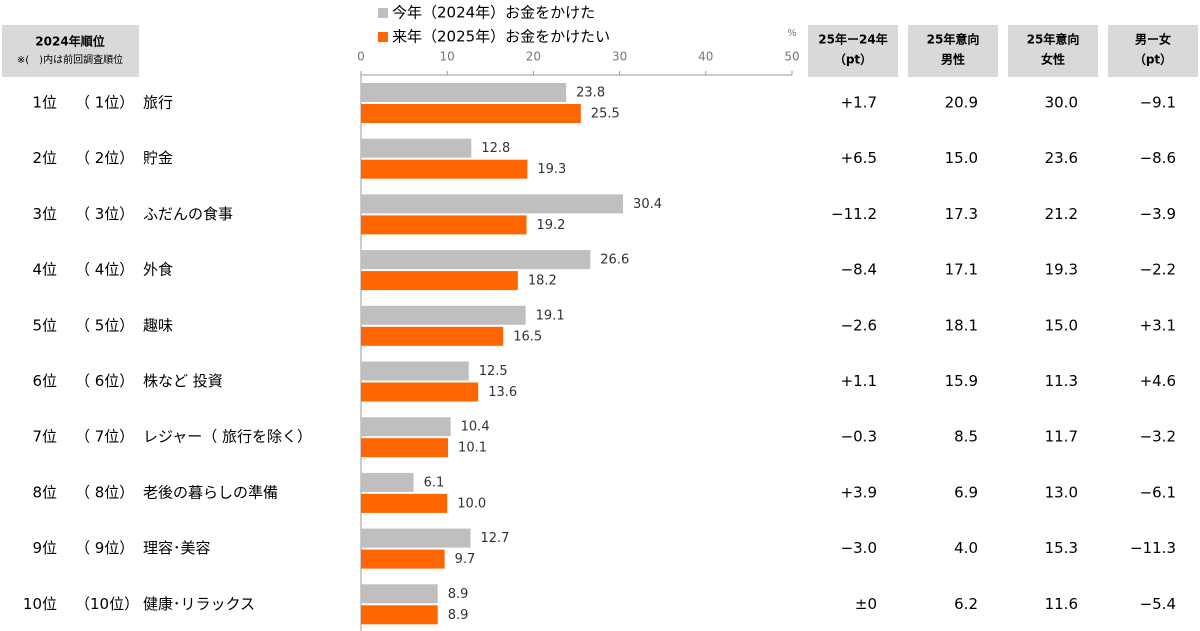  Describe the element at coordinates (104, 103) in the screenshot. I see `previous-rank: （ 1位）` at that location.